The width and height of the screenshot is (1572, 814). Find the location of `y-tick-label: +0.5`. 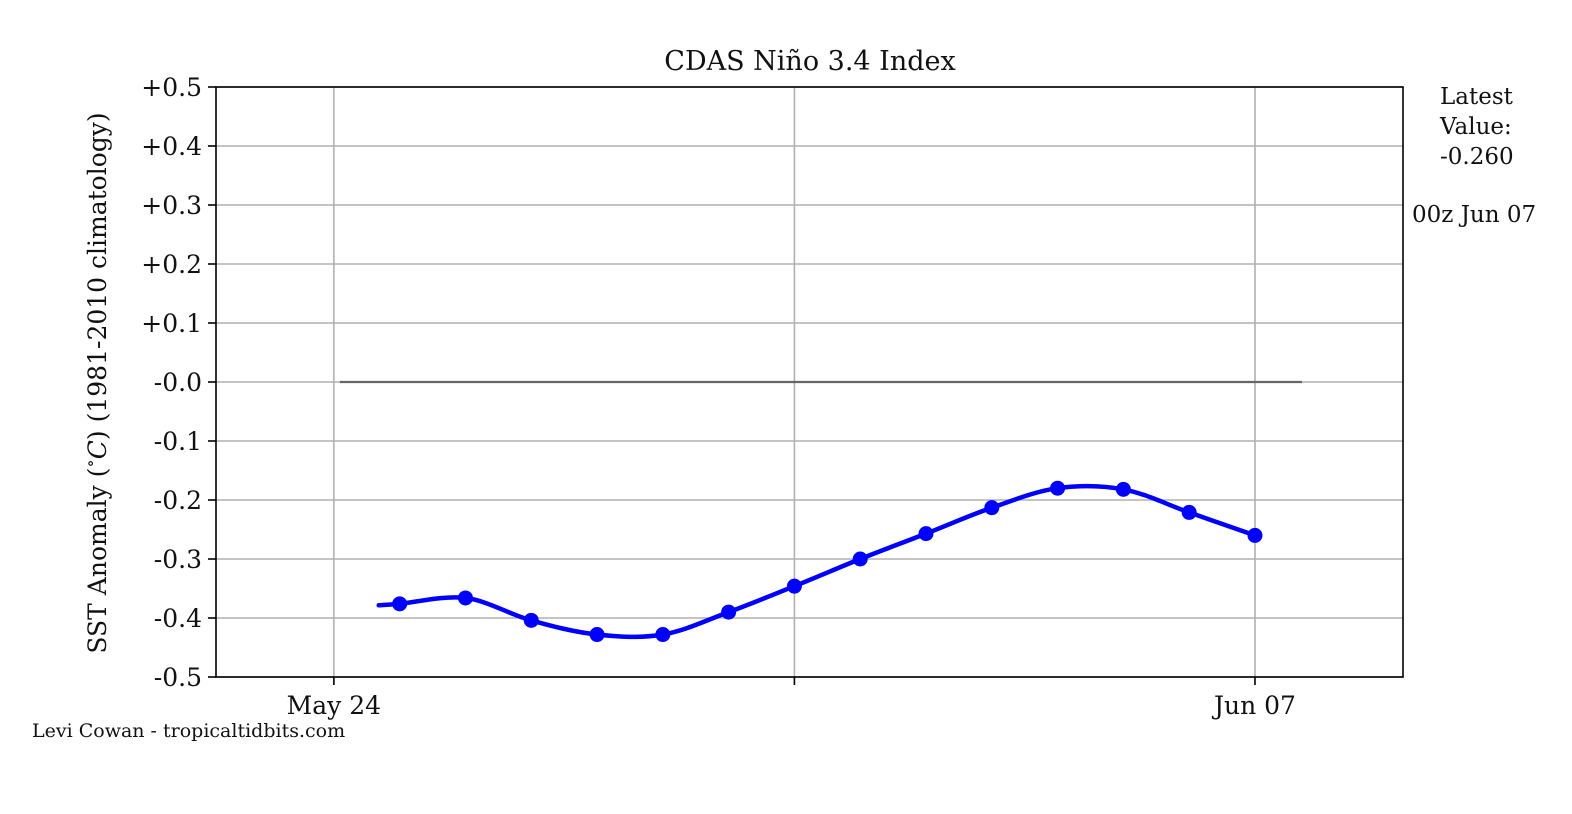

y-tick-label: +0.5 is located at coordinates (171, 87).